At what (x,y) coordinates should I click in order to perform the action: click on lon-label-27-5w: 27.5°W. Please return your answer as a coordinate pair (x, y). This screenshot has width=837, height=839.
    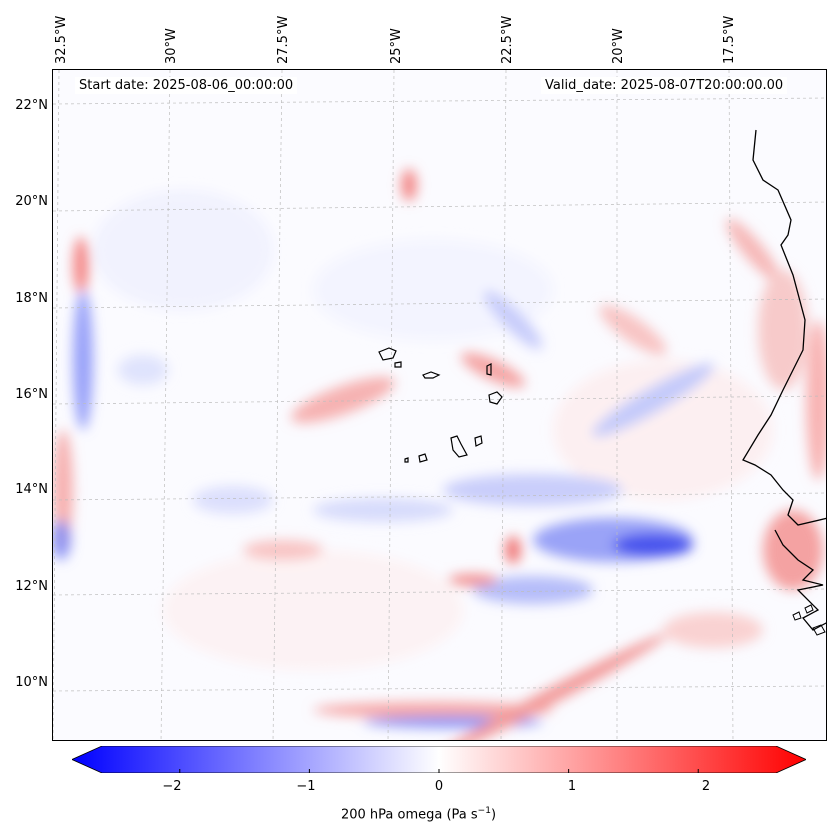
    Looking at the image, I should click on (283, 39).